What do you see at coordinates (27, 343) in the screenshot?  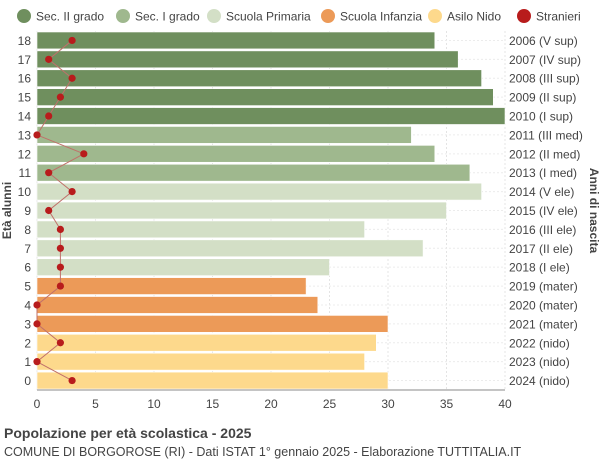 I see `age-tick-label: 2` at bounding box center [27, 343].